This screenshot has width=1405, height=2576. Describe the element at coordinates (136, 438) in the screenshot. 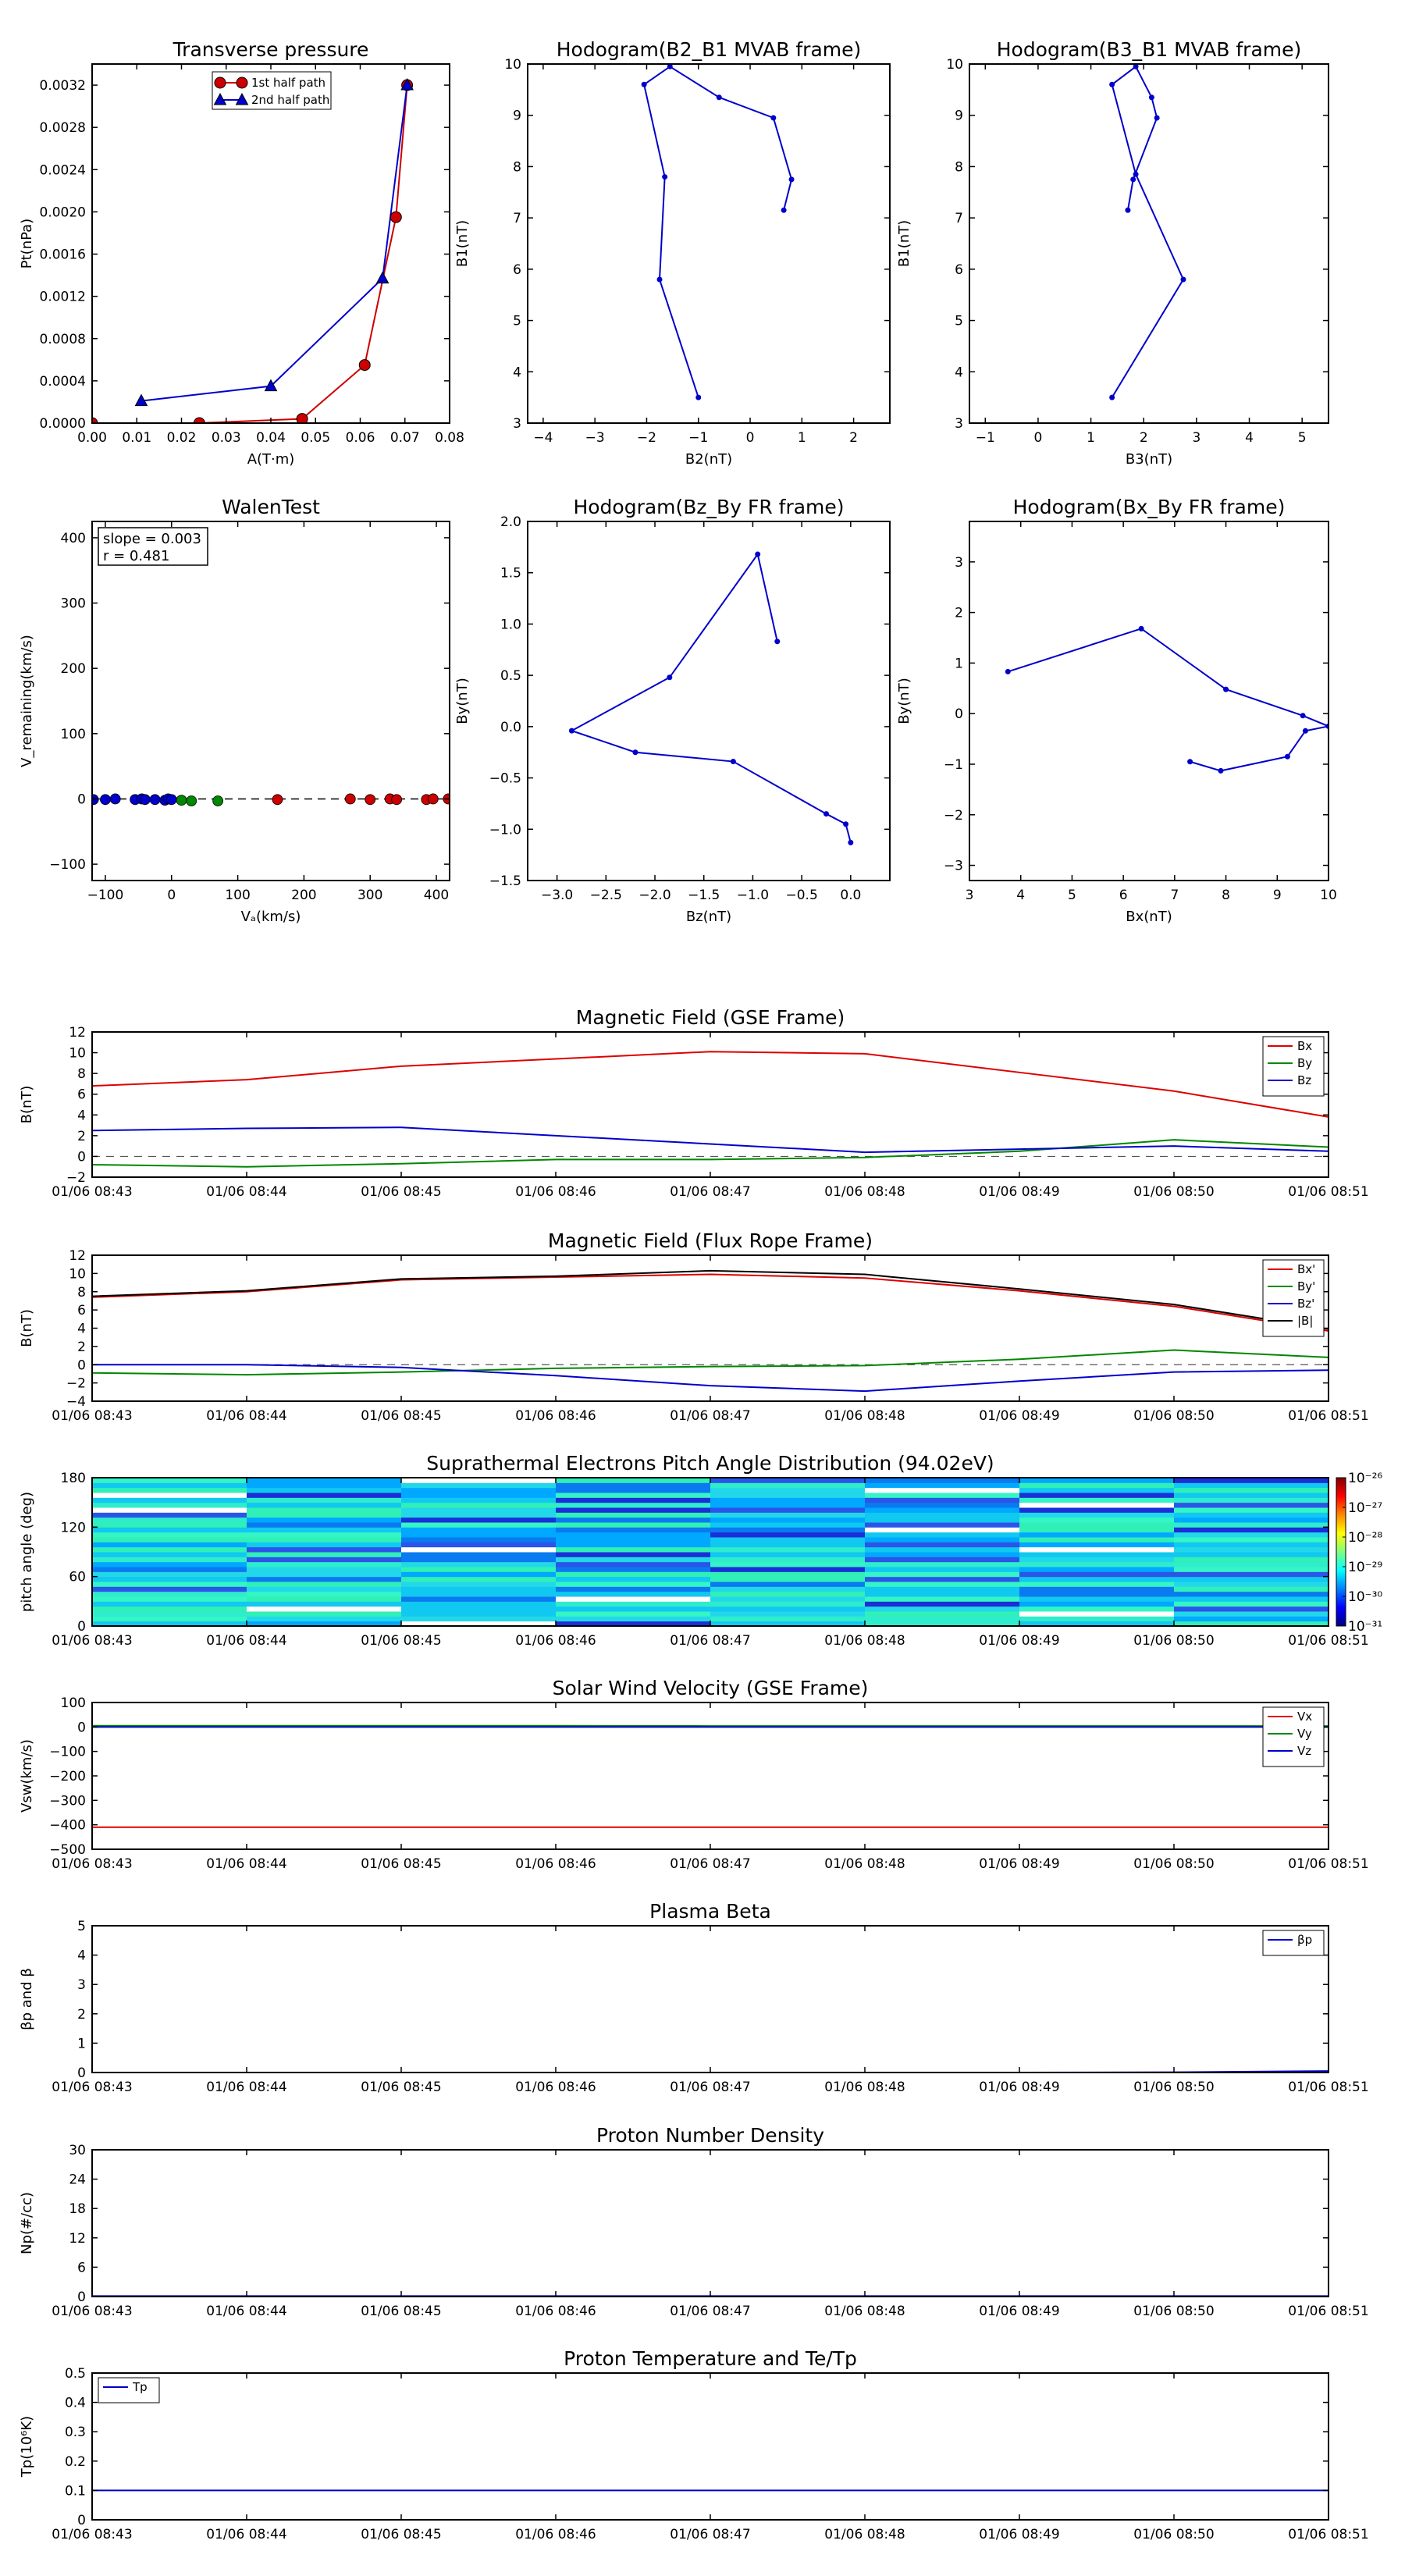

I see `x-tick-label: 0.01` at that location.